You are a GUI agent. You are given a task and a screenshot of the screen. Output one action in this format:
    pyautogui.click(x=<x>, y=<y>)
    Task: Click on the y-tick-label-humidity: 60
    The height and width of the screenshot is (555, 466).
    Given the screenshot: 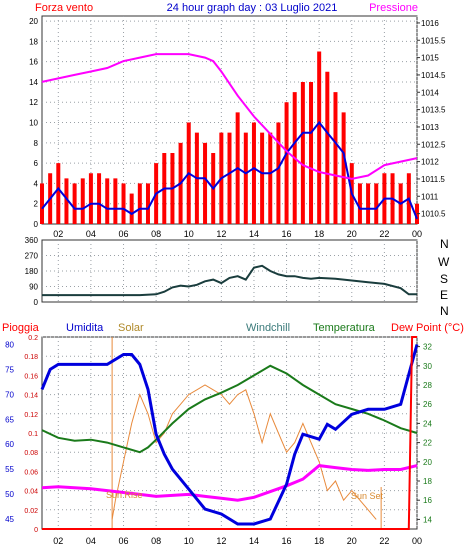 What is the action you would take?
    pyautogui.click(x=9, y=444)
    